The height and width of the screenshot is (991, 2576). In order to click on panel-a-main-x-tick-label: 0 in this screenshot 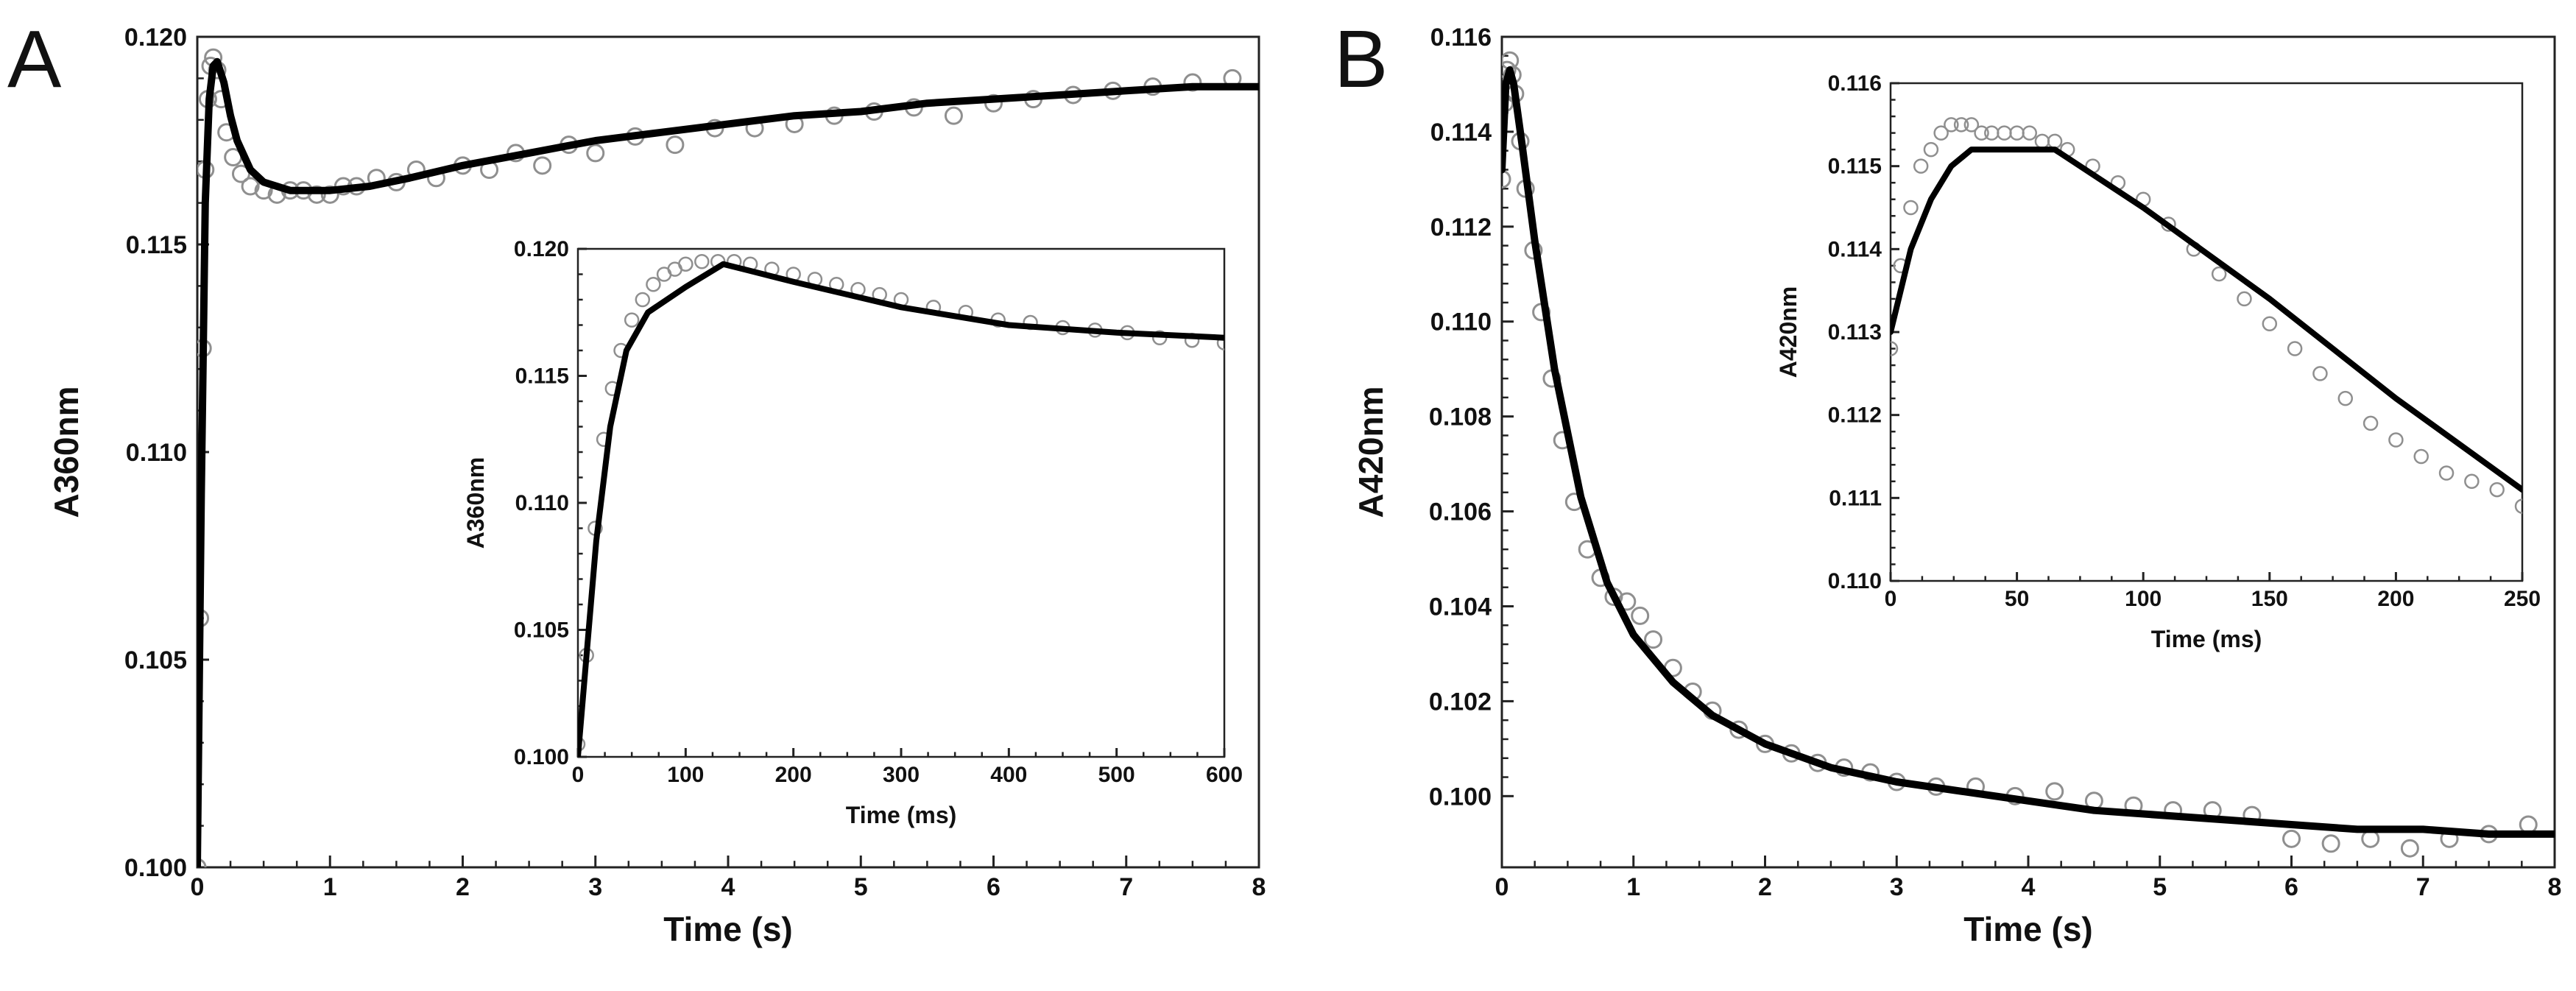, I will do `click(198, 887)`.